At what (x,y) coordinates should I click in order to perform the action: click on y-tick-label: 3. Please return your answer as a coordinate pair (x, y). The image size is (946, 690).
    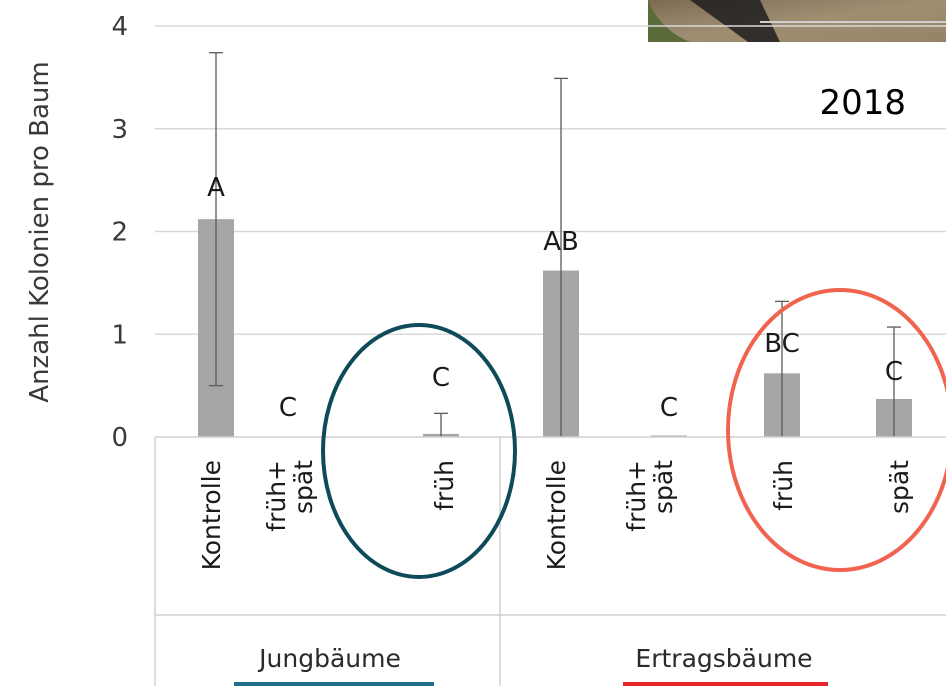
    Looking at the image, I should click on (119, 130).